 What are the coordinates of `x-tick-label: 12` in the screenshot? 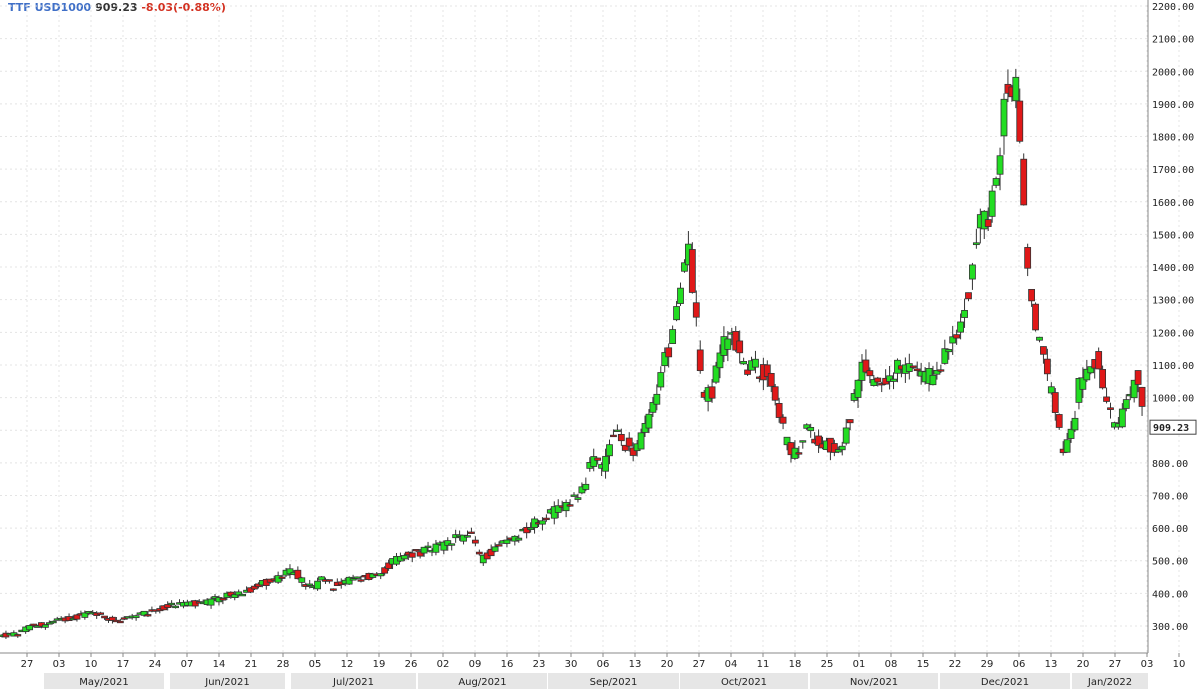 It's located at (347, 664).